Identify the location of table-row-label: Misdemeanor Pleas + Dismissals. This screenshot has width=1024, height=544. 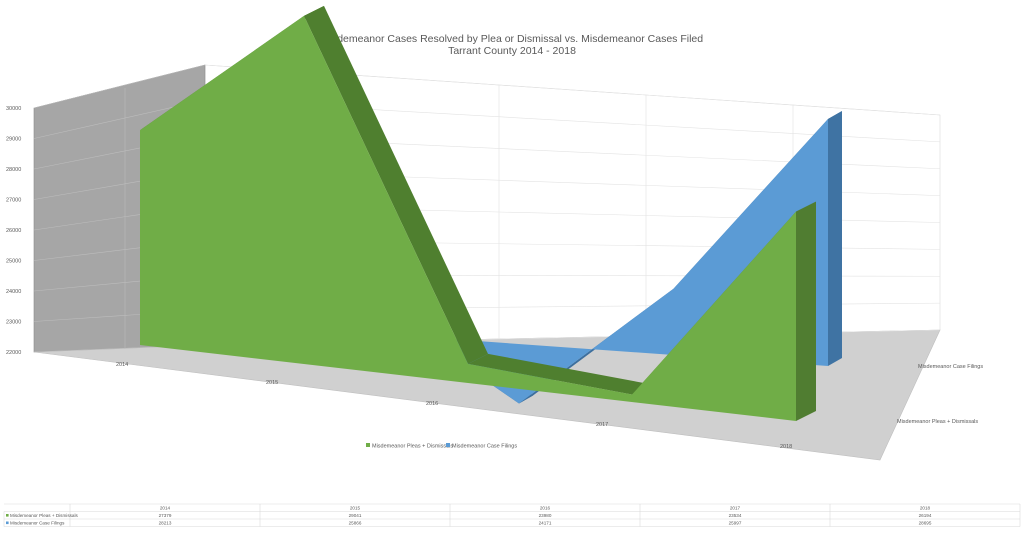
(44, 515).